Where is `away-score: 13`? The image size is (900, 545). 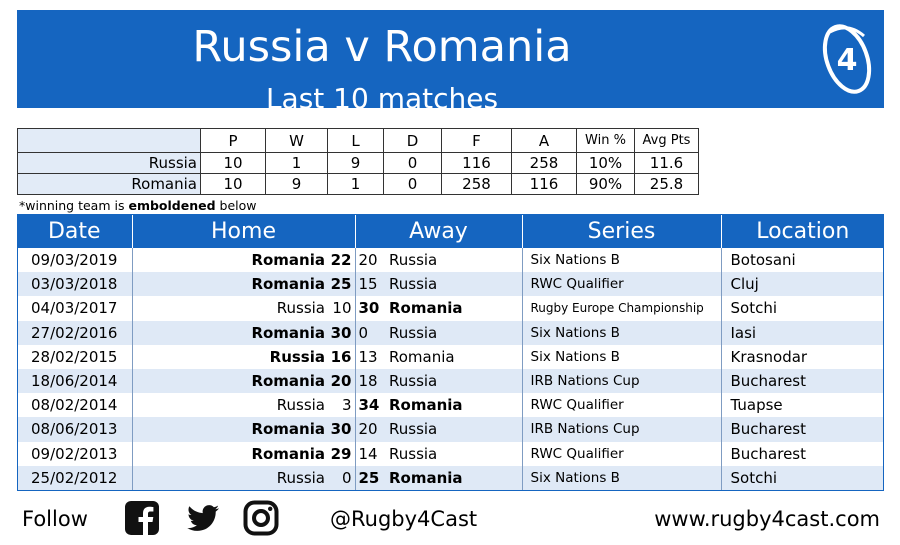 away-score: 13 is located at coordinates (368, 356).